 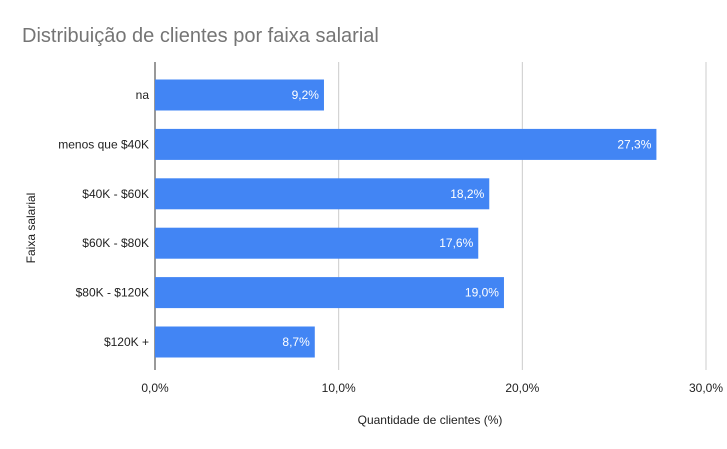 What do you see at coordinates (143, 95) in the screenshot?
I see `category-label: na` at bounding box center [143, 95].